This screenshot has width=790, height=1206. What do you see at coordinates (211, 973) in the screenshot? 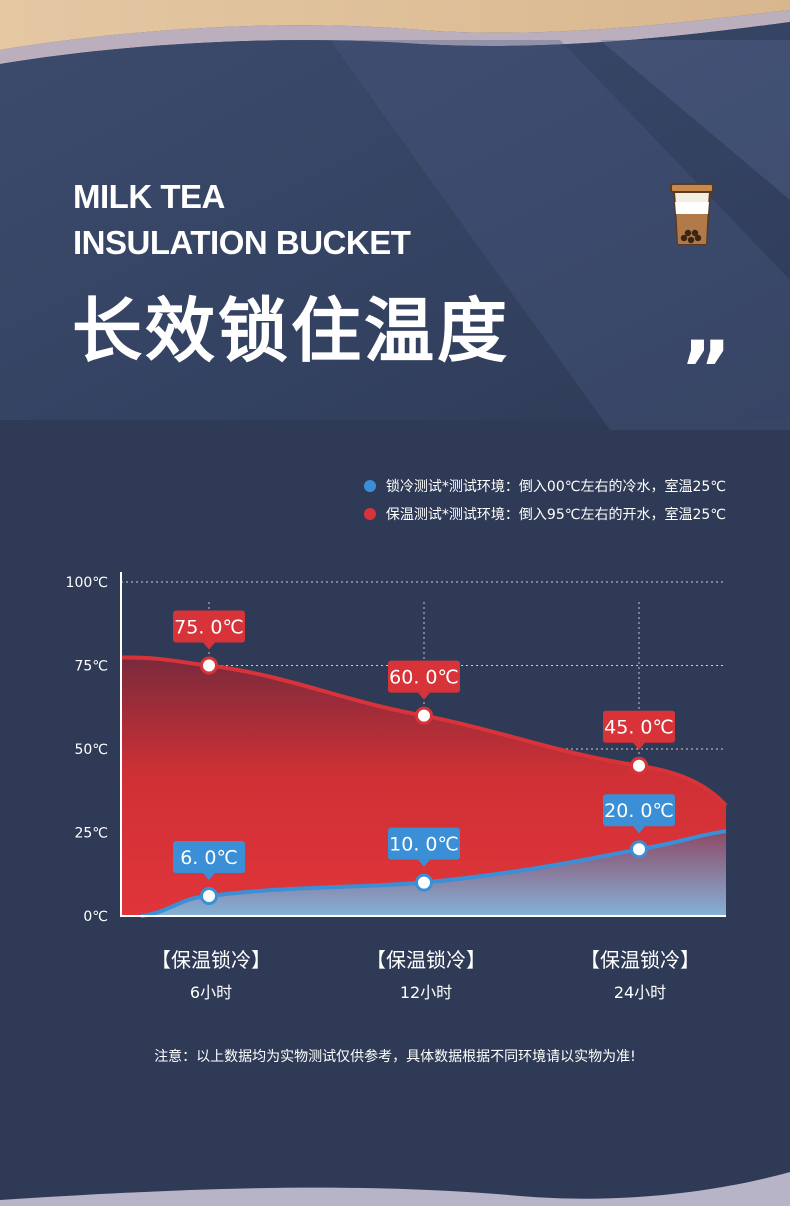
I see `x-category-6h: 【保温锁冷】 6小时` at bounding box center [211, 973].